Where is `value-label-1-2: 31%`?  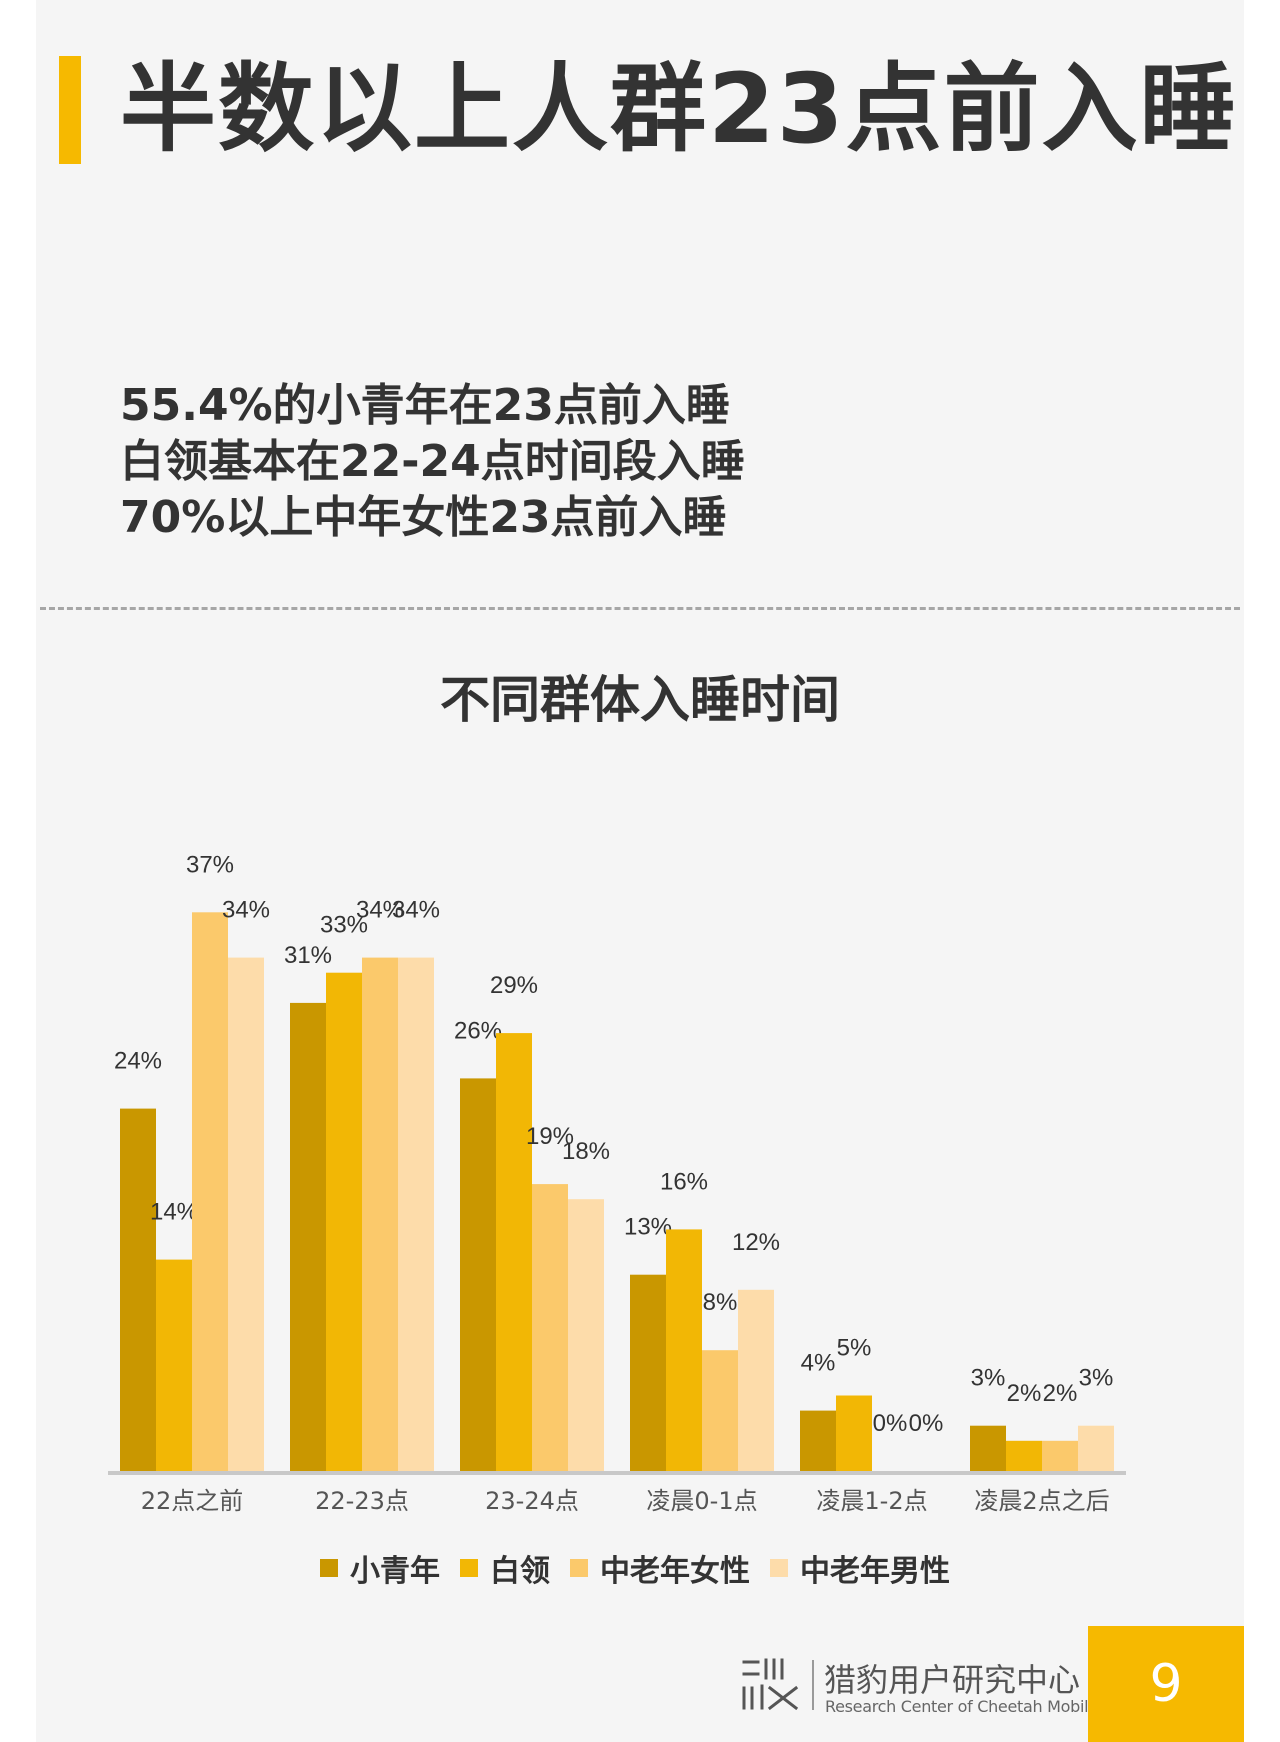
value-label-1-2: 31% is located at coordinates (308, 955).